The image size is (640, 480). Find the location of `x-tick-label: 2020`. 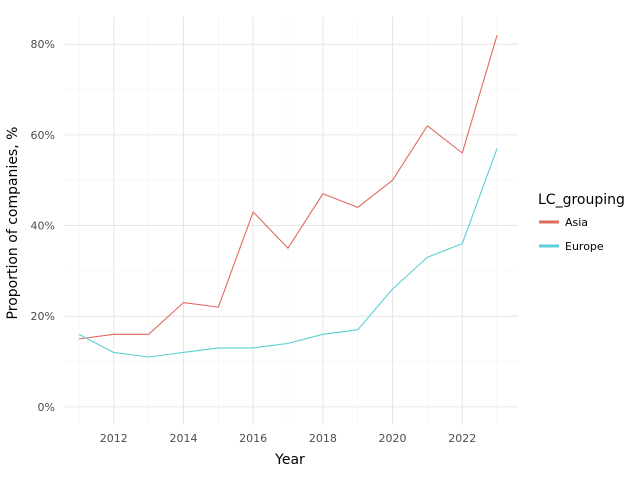

x-tick-label: 2020 is located at coordinates (393, 438).